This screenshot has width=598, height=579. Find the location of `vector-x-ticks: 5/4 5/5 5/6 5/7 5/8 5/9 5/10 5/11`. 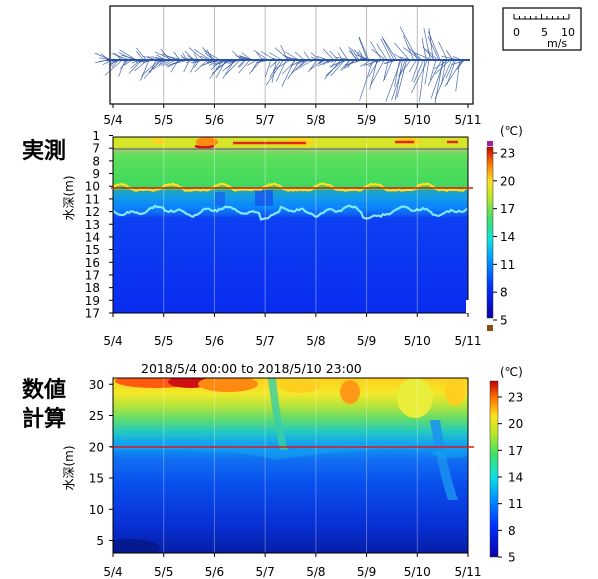

vector-x-ticks: 5/4 5/5 5/6 5/7 5/8 5/9 5/10 5/11 is located at coordinates (292, 115).